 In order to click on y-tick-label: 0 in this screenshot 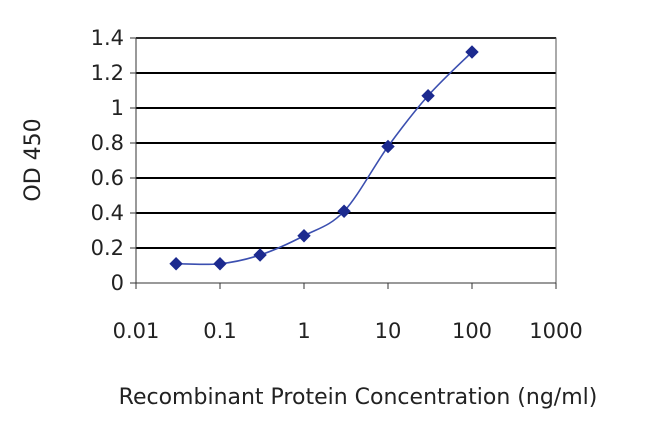, I will do `click(117, 283)`.